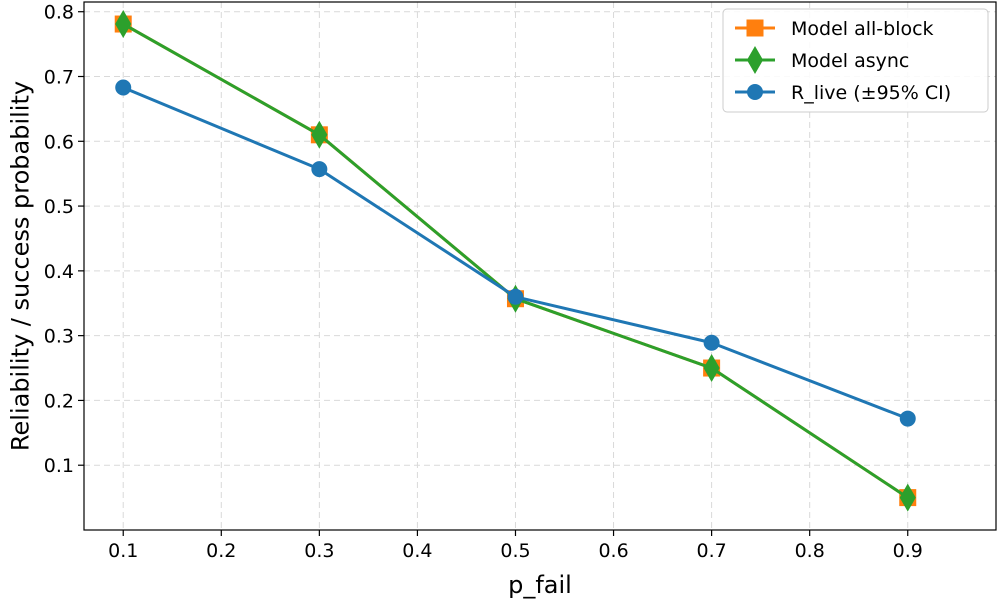 Image resolution: width=997 pixels, height=601 pixels. What do you see at coordinates (810, 551) in the screenshot?
I see `x-tick-label: 0.8` at bounding box center [810, 551].